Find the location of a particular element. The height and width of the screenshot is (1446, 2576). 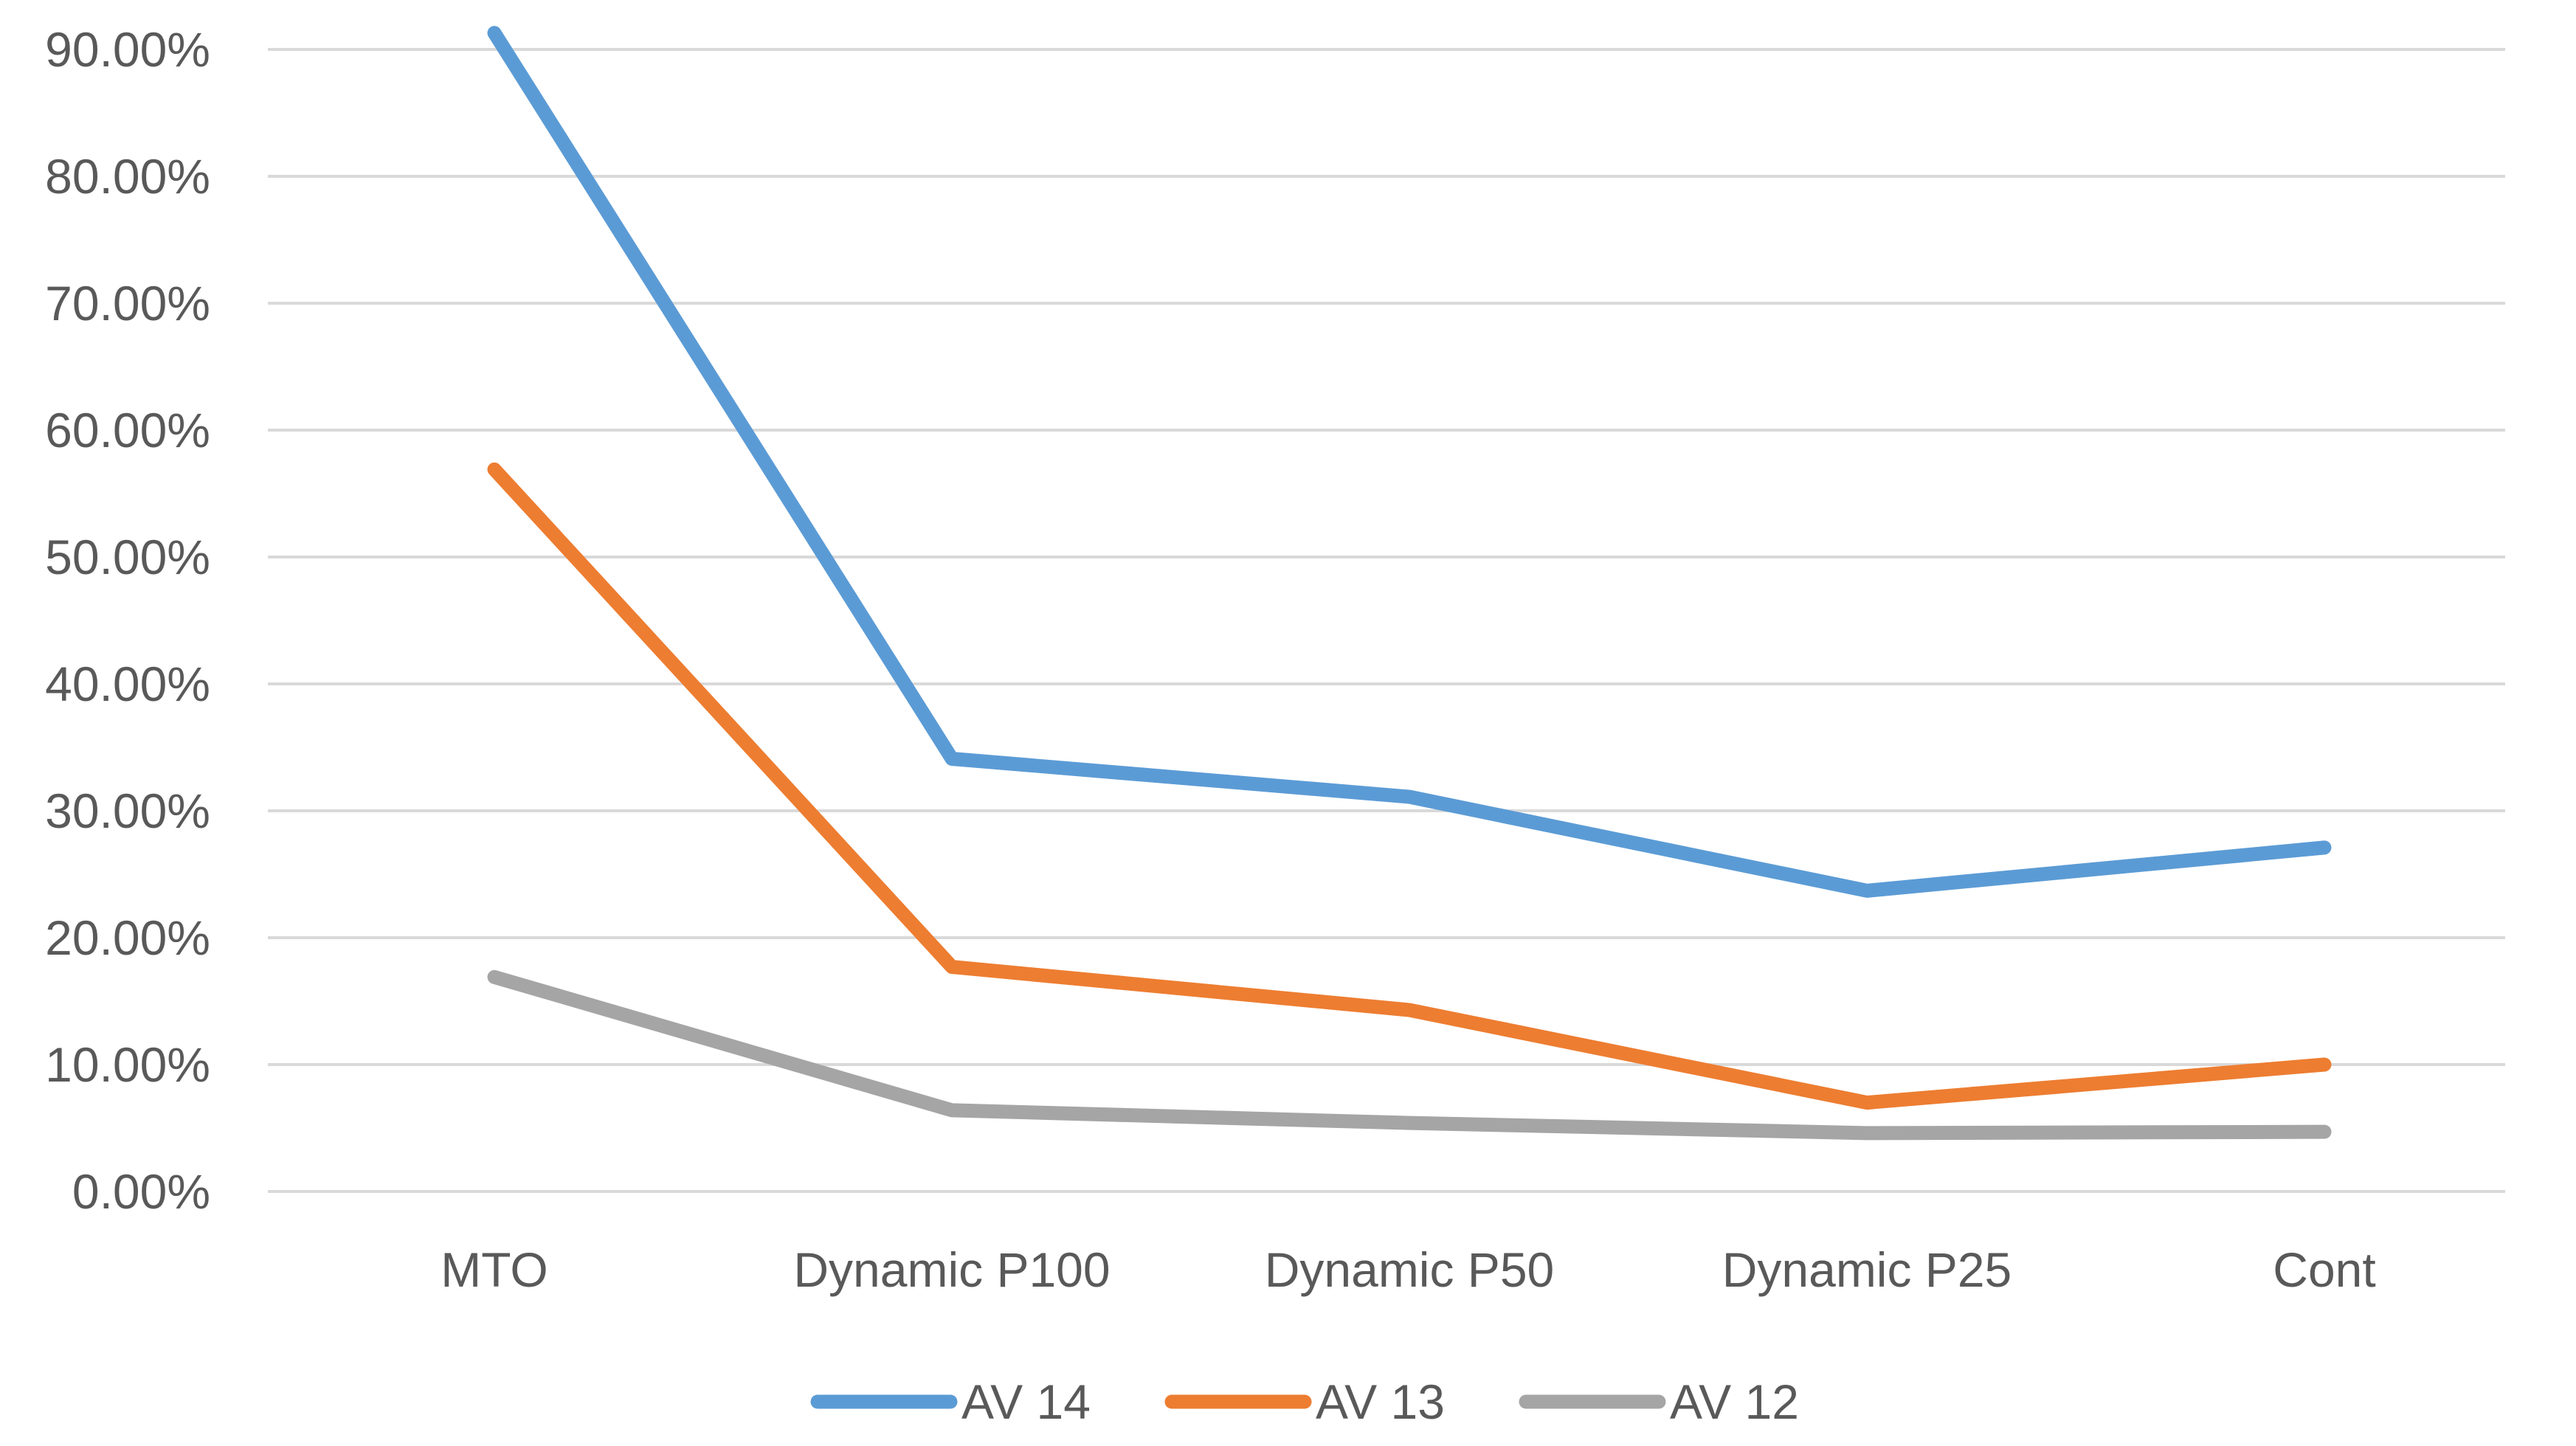

y-tick-label: 50.00% is located at coordinates (128, 557).